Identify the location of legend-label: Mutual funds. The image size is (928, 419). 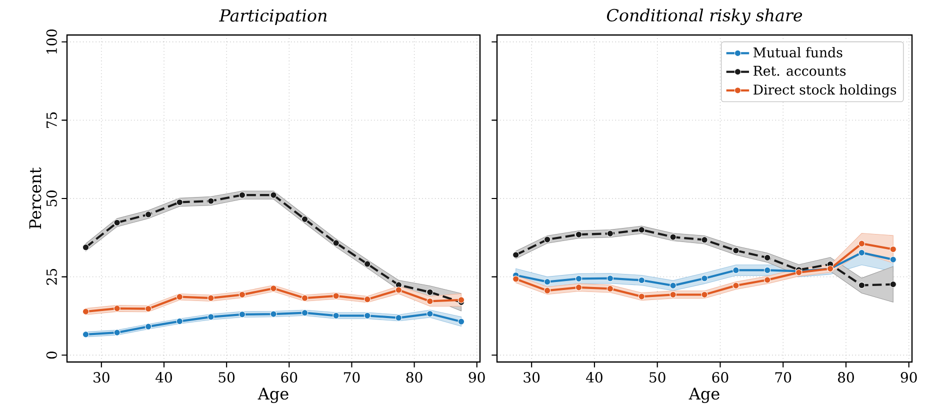
(798, 52).